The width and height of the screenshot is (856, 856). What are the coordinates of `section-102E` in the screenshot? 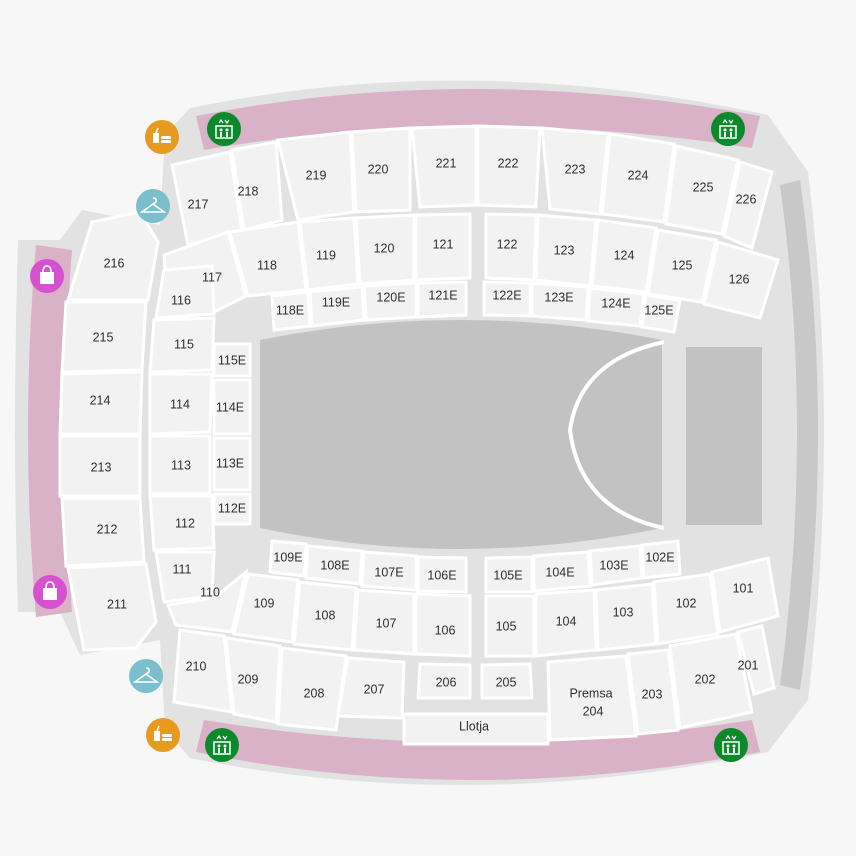 It's located at (661, 559).